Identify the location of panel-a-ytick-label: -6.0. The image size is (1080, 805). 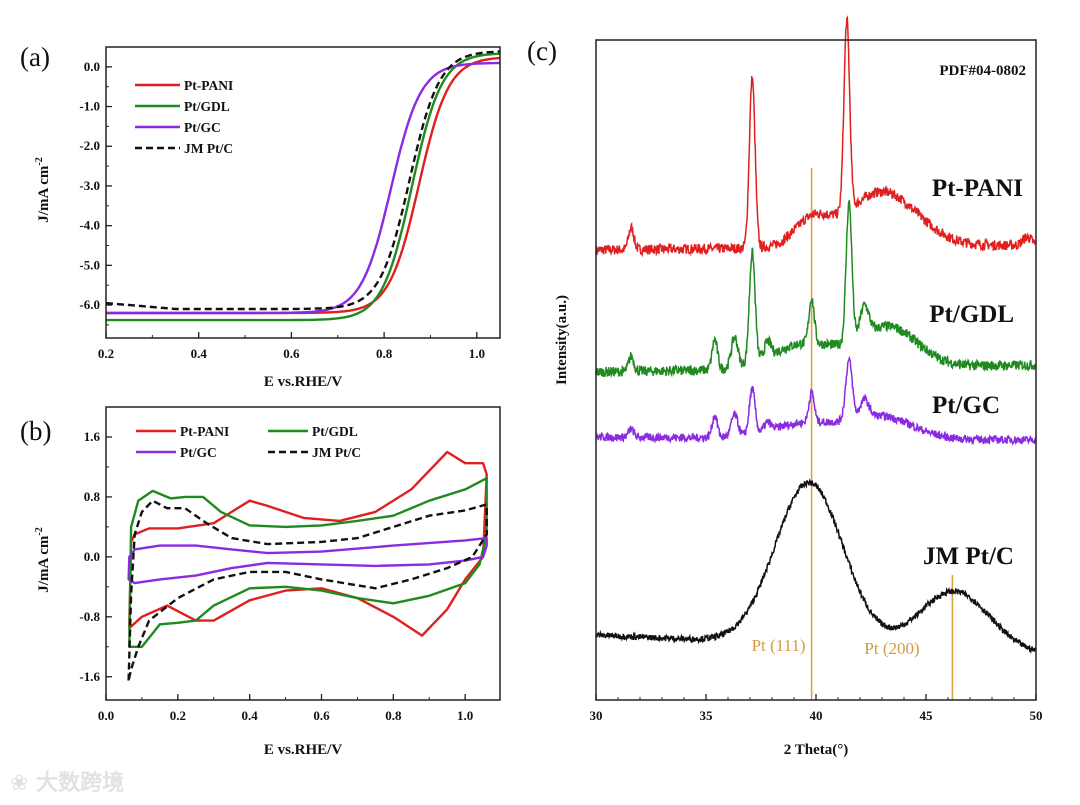
(89, 304).